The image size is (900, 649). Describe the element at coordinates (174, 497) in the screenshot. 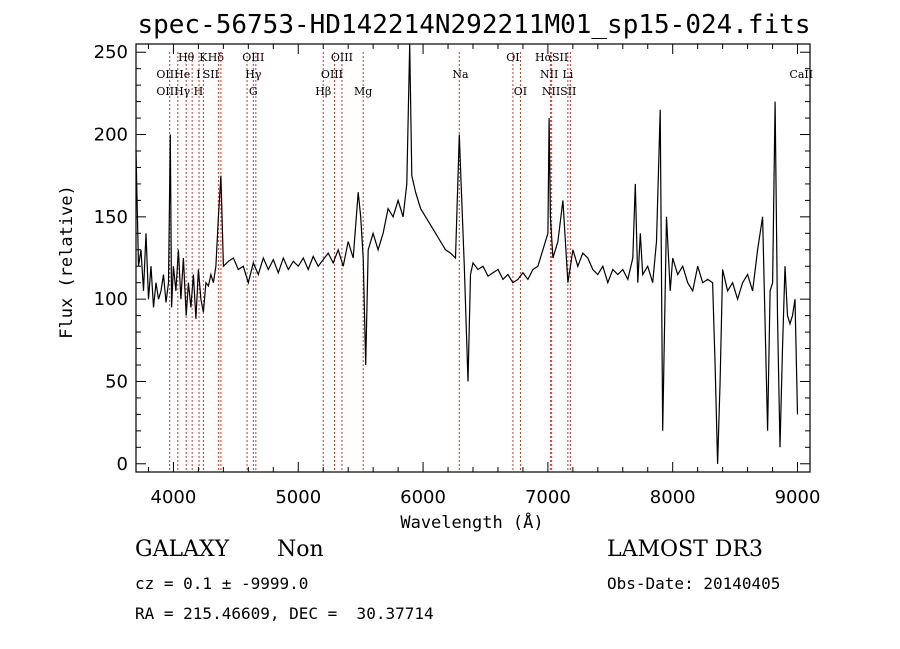

I see `x-tick-label-0: 4000` at that location.